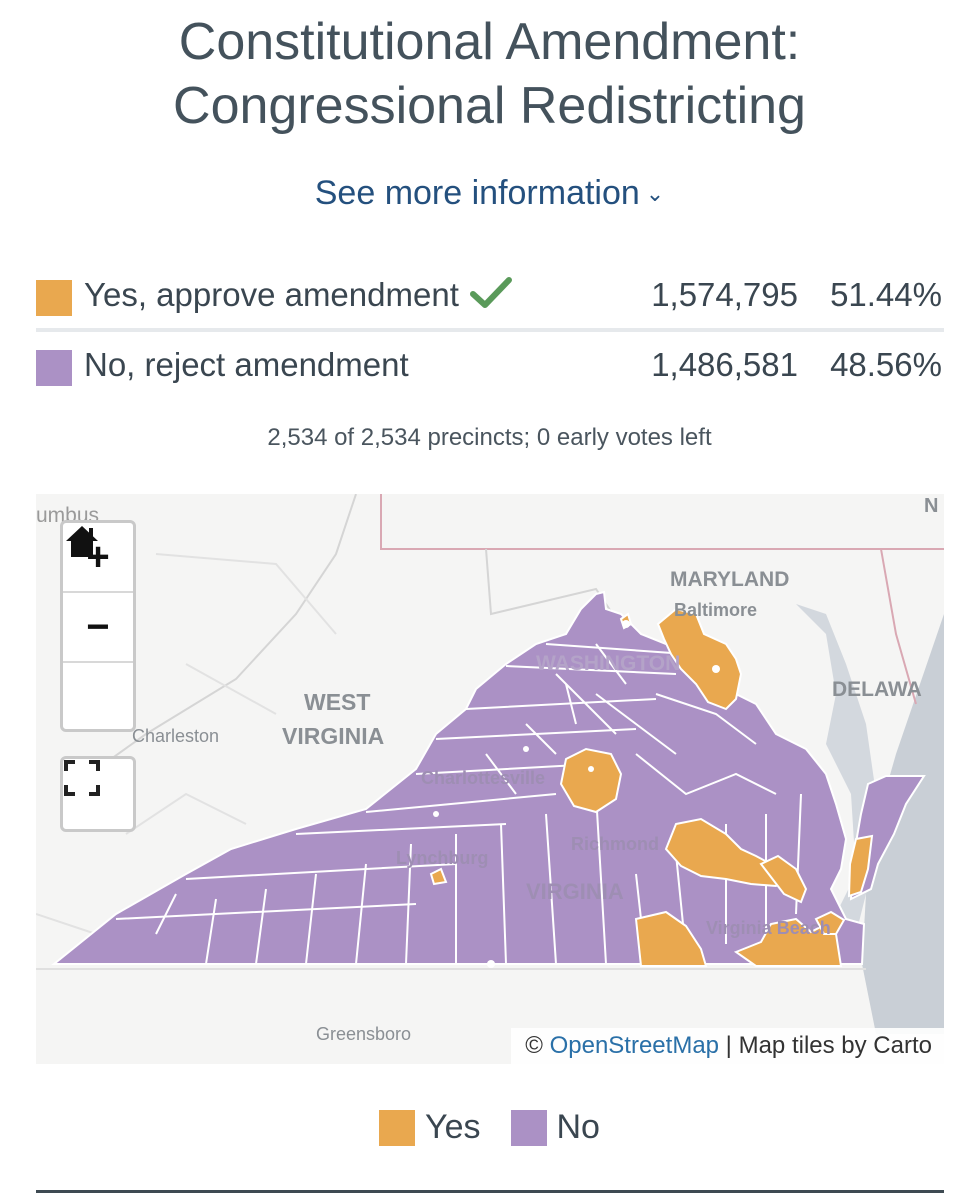 Image resolution: width=979 pixels, height=1200 pixels. Describe the element at coordinates (363, 1034) in the screenshot. I see `map-label-greensboro: Greensboro` at that location.